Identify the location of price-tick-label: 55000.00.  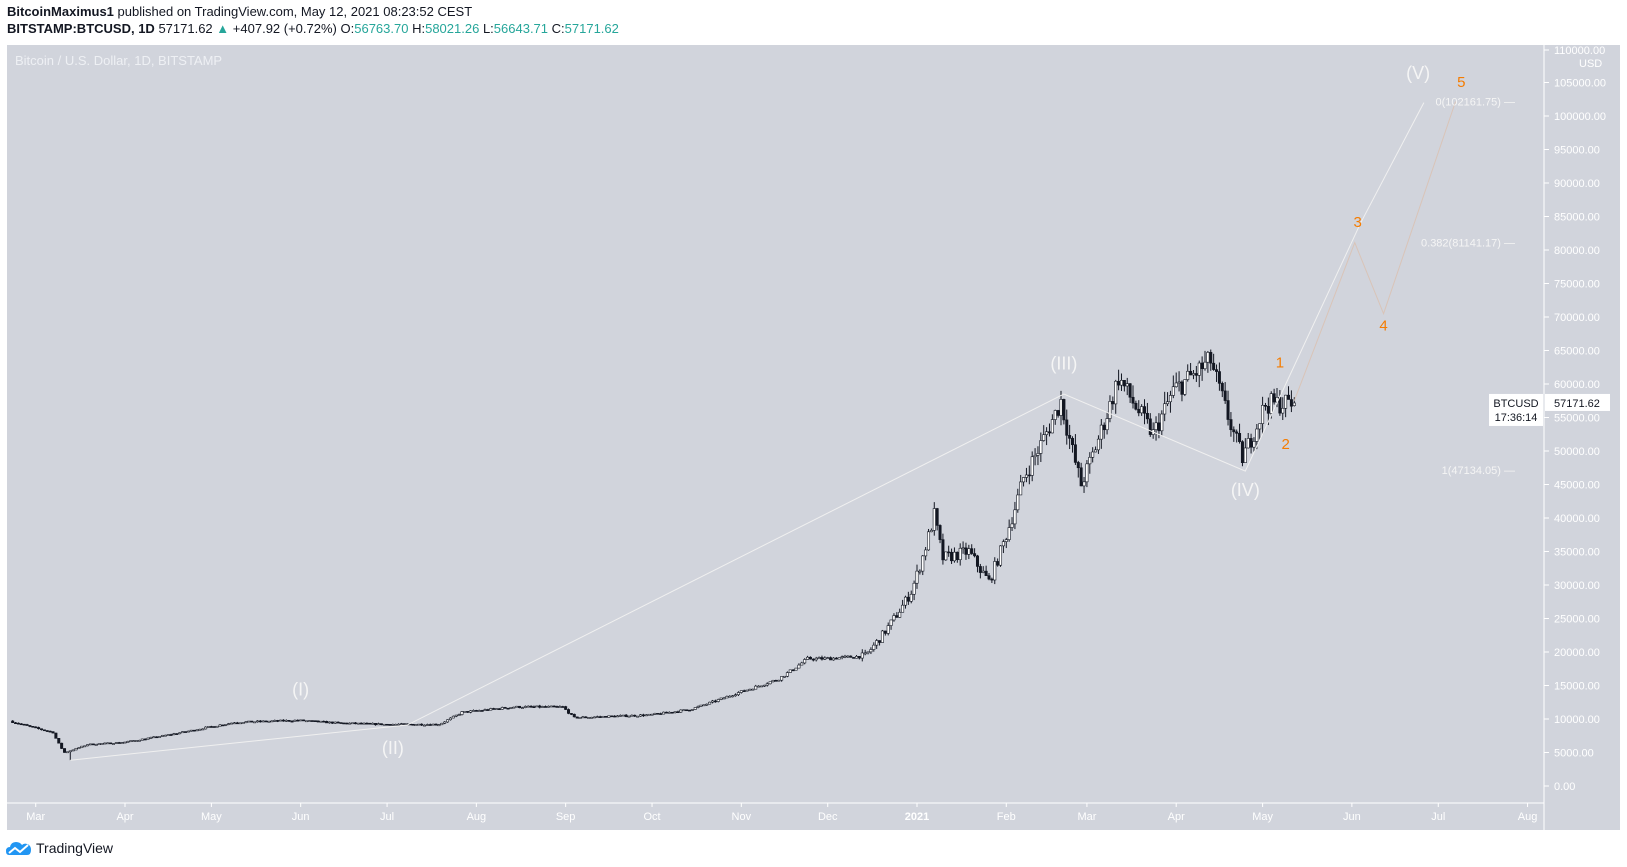
(1577, 419).